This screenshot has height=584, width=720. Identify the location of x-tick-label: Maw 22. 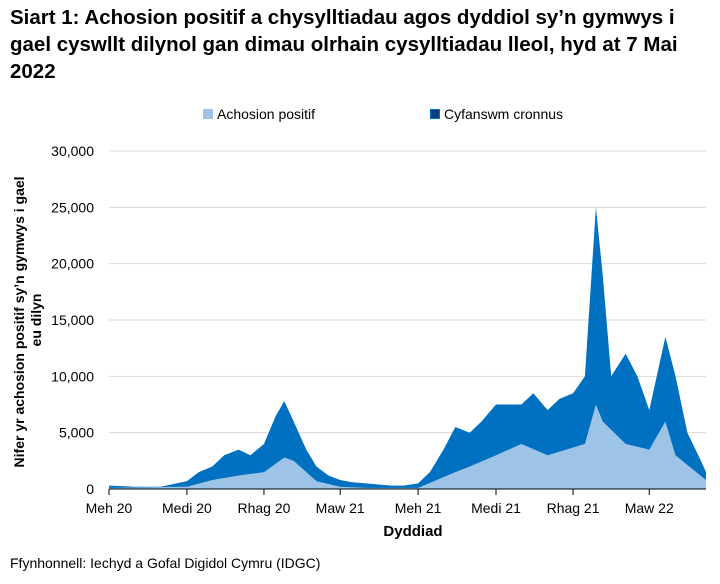
(649, 508).